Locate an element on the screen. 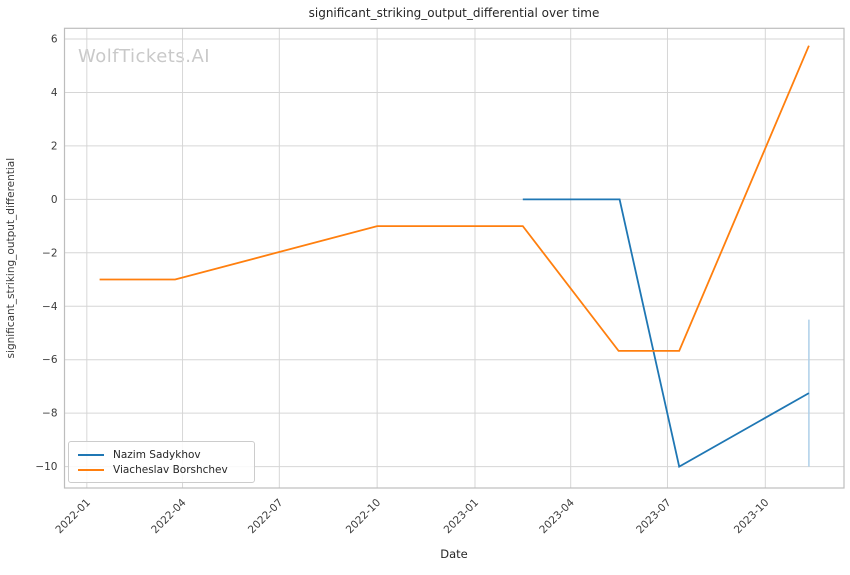  y-axis-label: significant_striking_output_differential is located at coordinates (11, 258).